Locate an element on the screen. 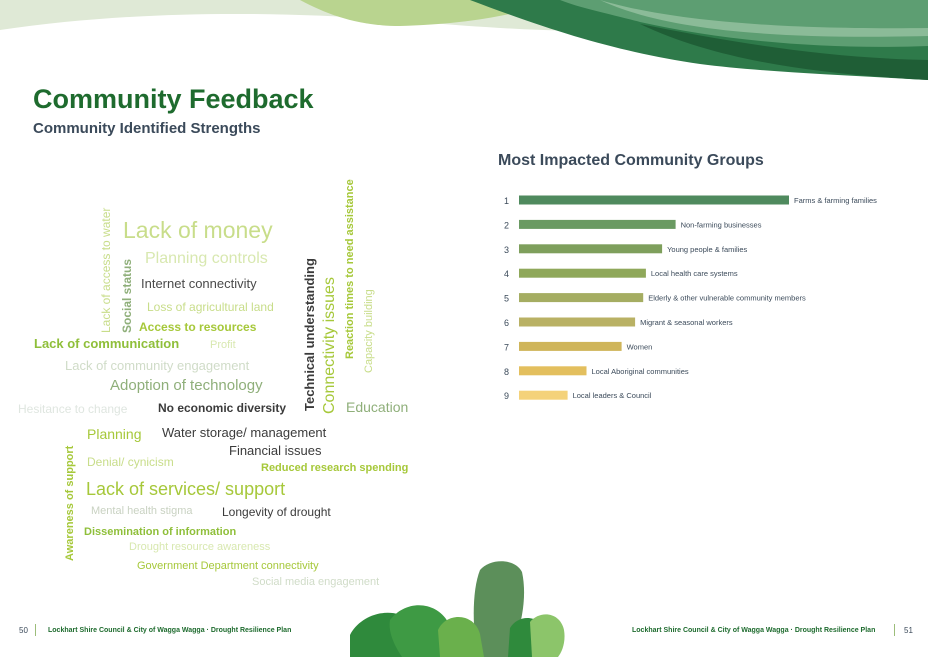  footer-divider-right is located at coordinates (894, 630).